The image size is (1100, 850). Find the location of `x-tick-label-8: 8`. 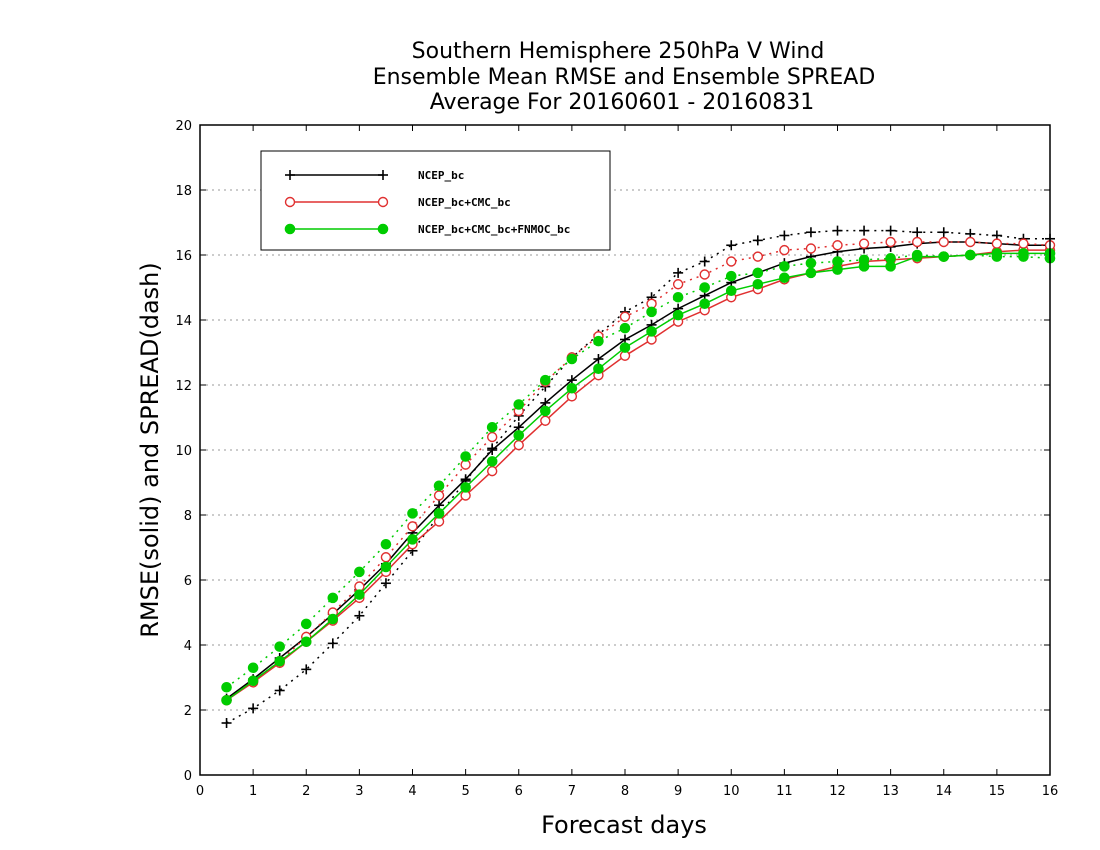

x-tick-label-8: 8 is located at coordinates (625, 791).